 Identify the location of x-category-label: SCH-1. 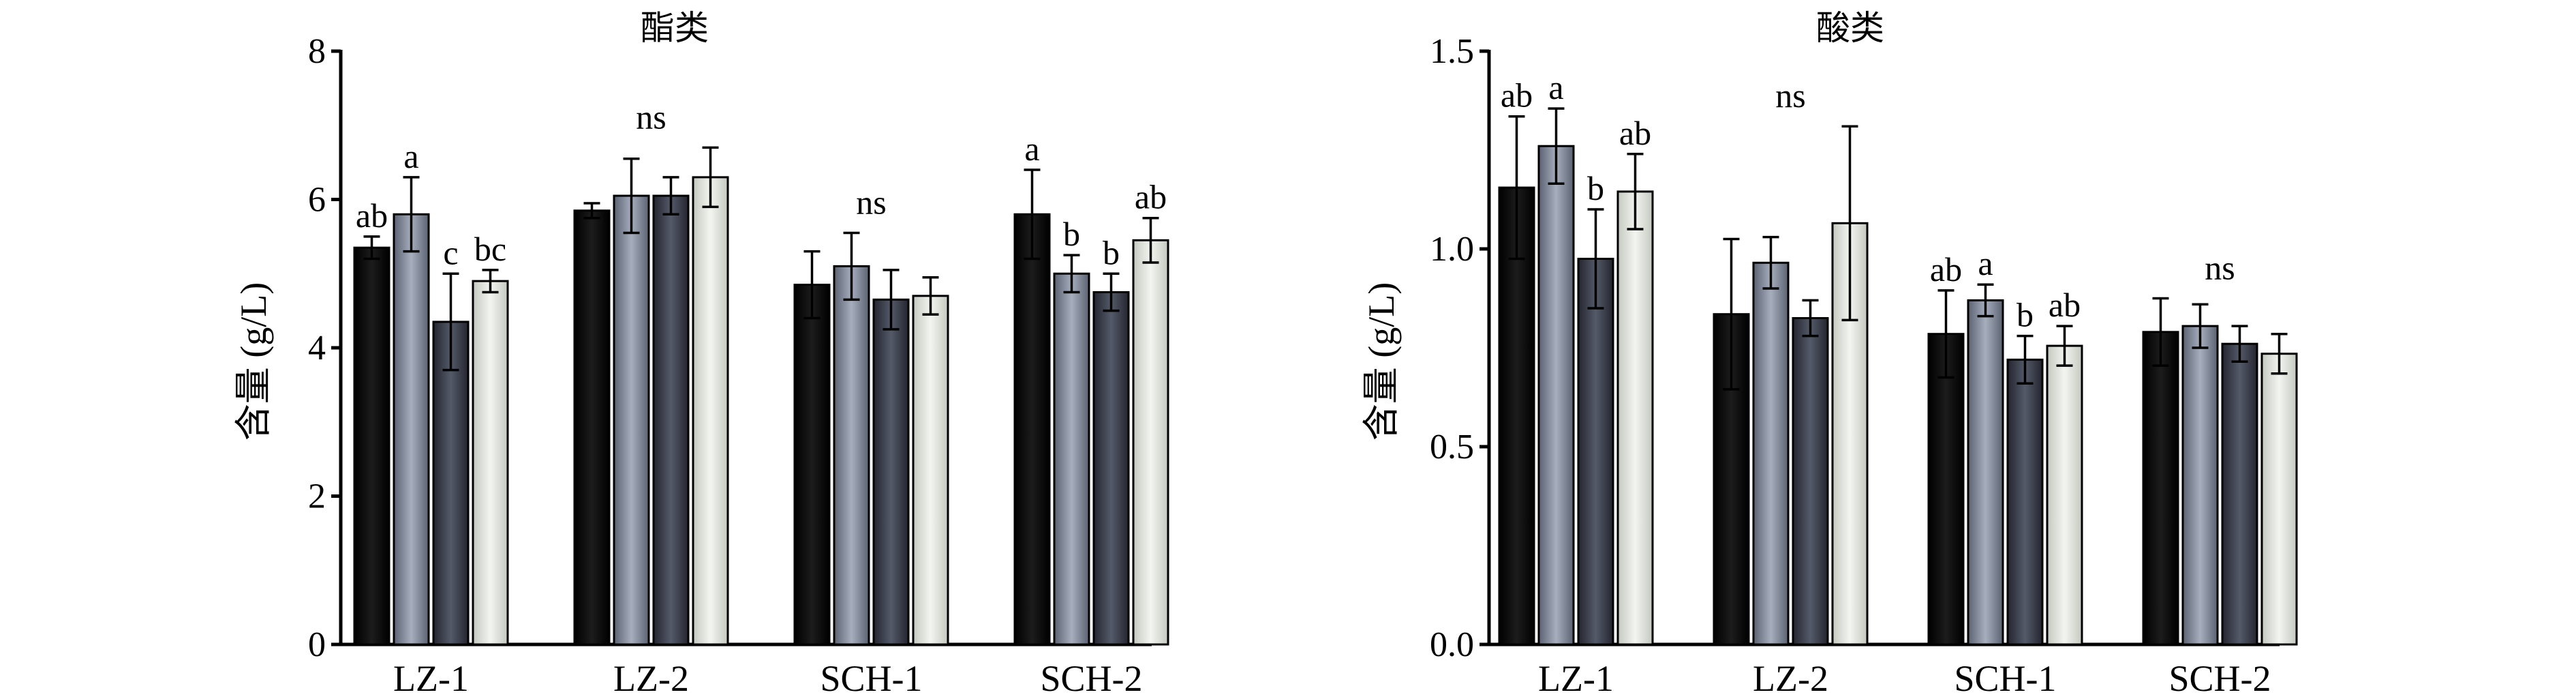
(2005, 678).